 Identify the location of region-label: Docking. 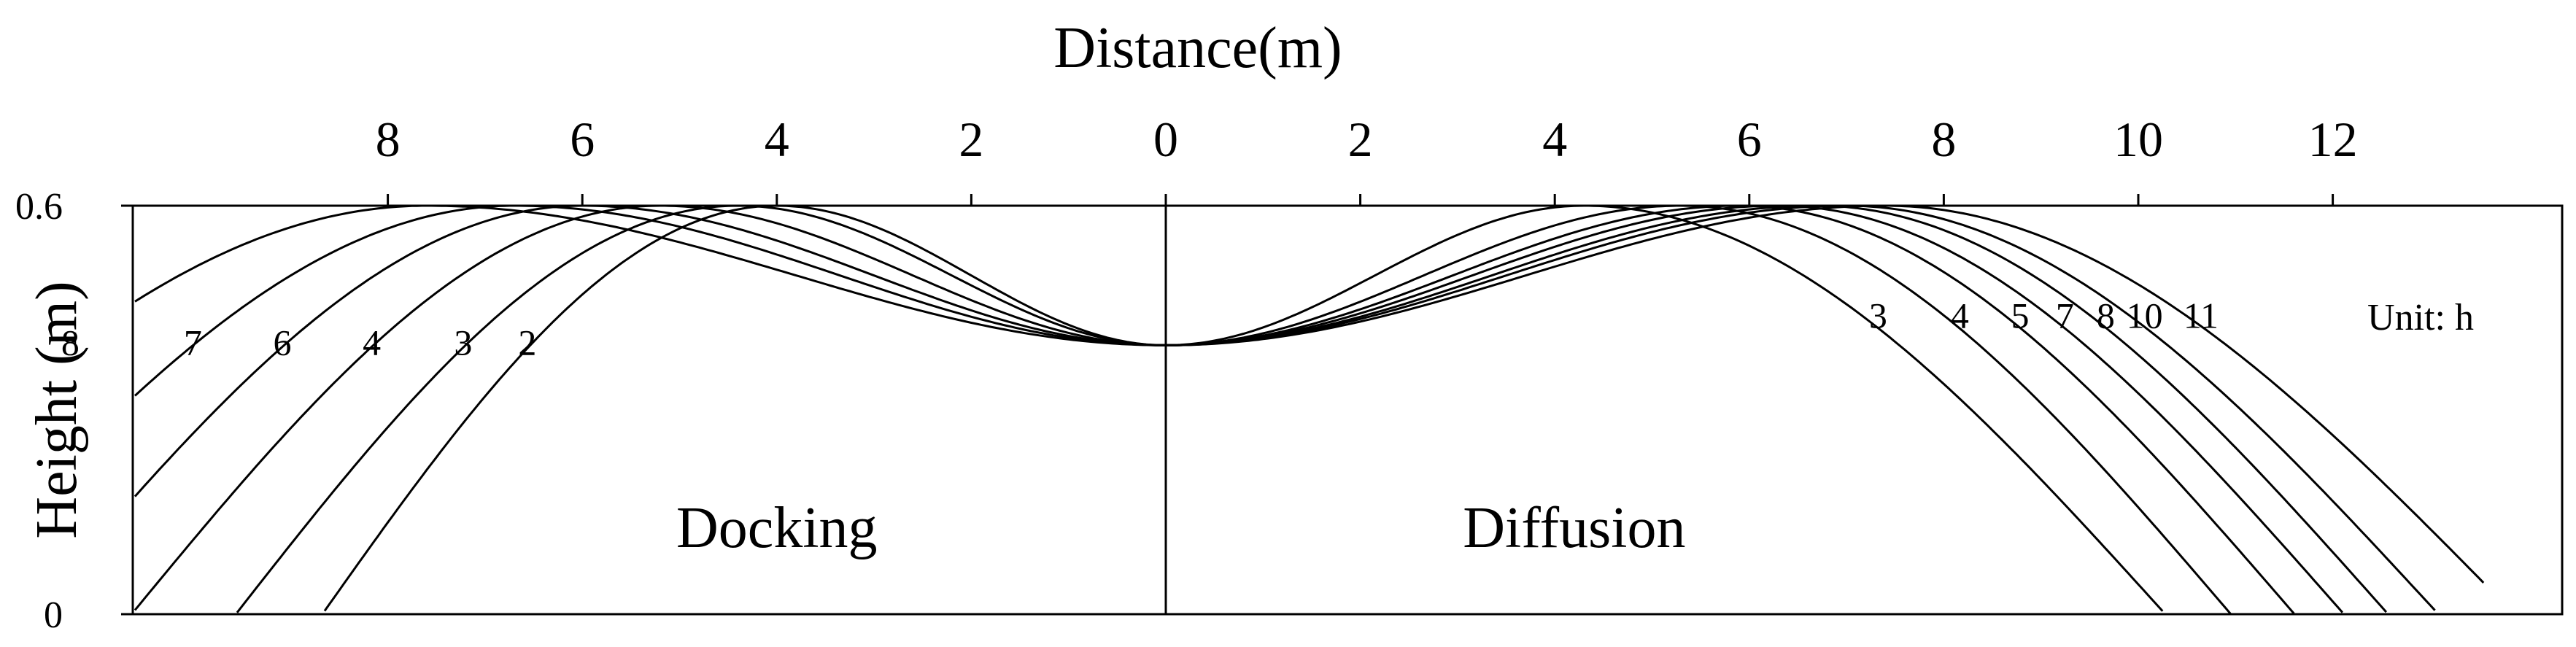
(777, 528).